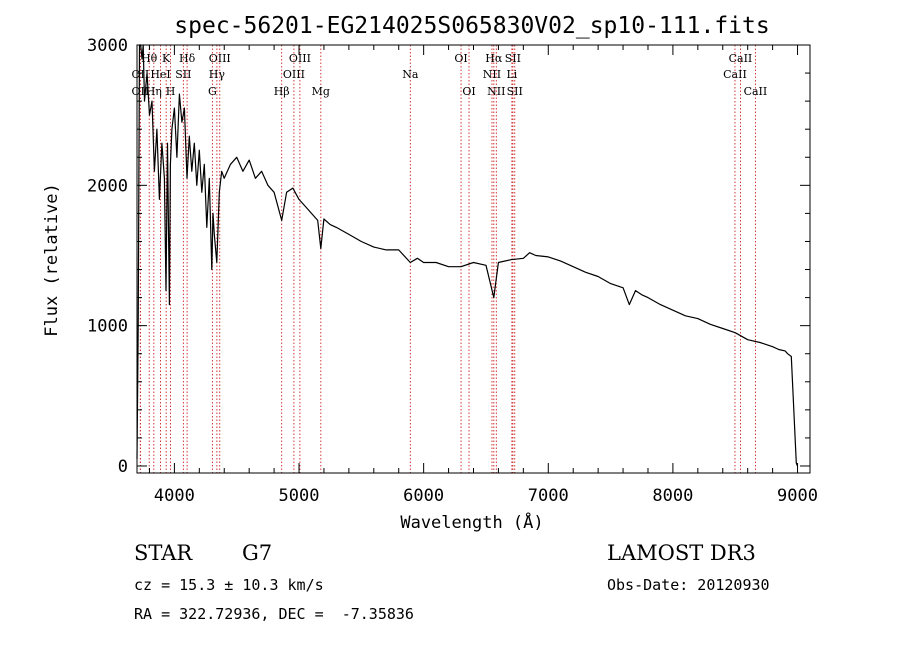 This screenshot has height=649, width=900. Describe the element at coordinates (471, 522) in the screenshot. I see `x-axis-label: Wavelength (Å)` at that location.